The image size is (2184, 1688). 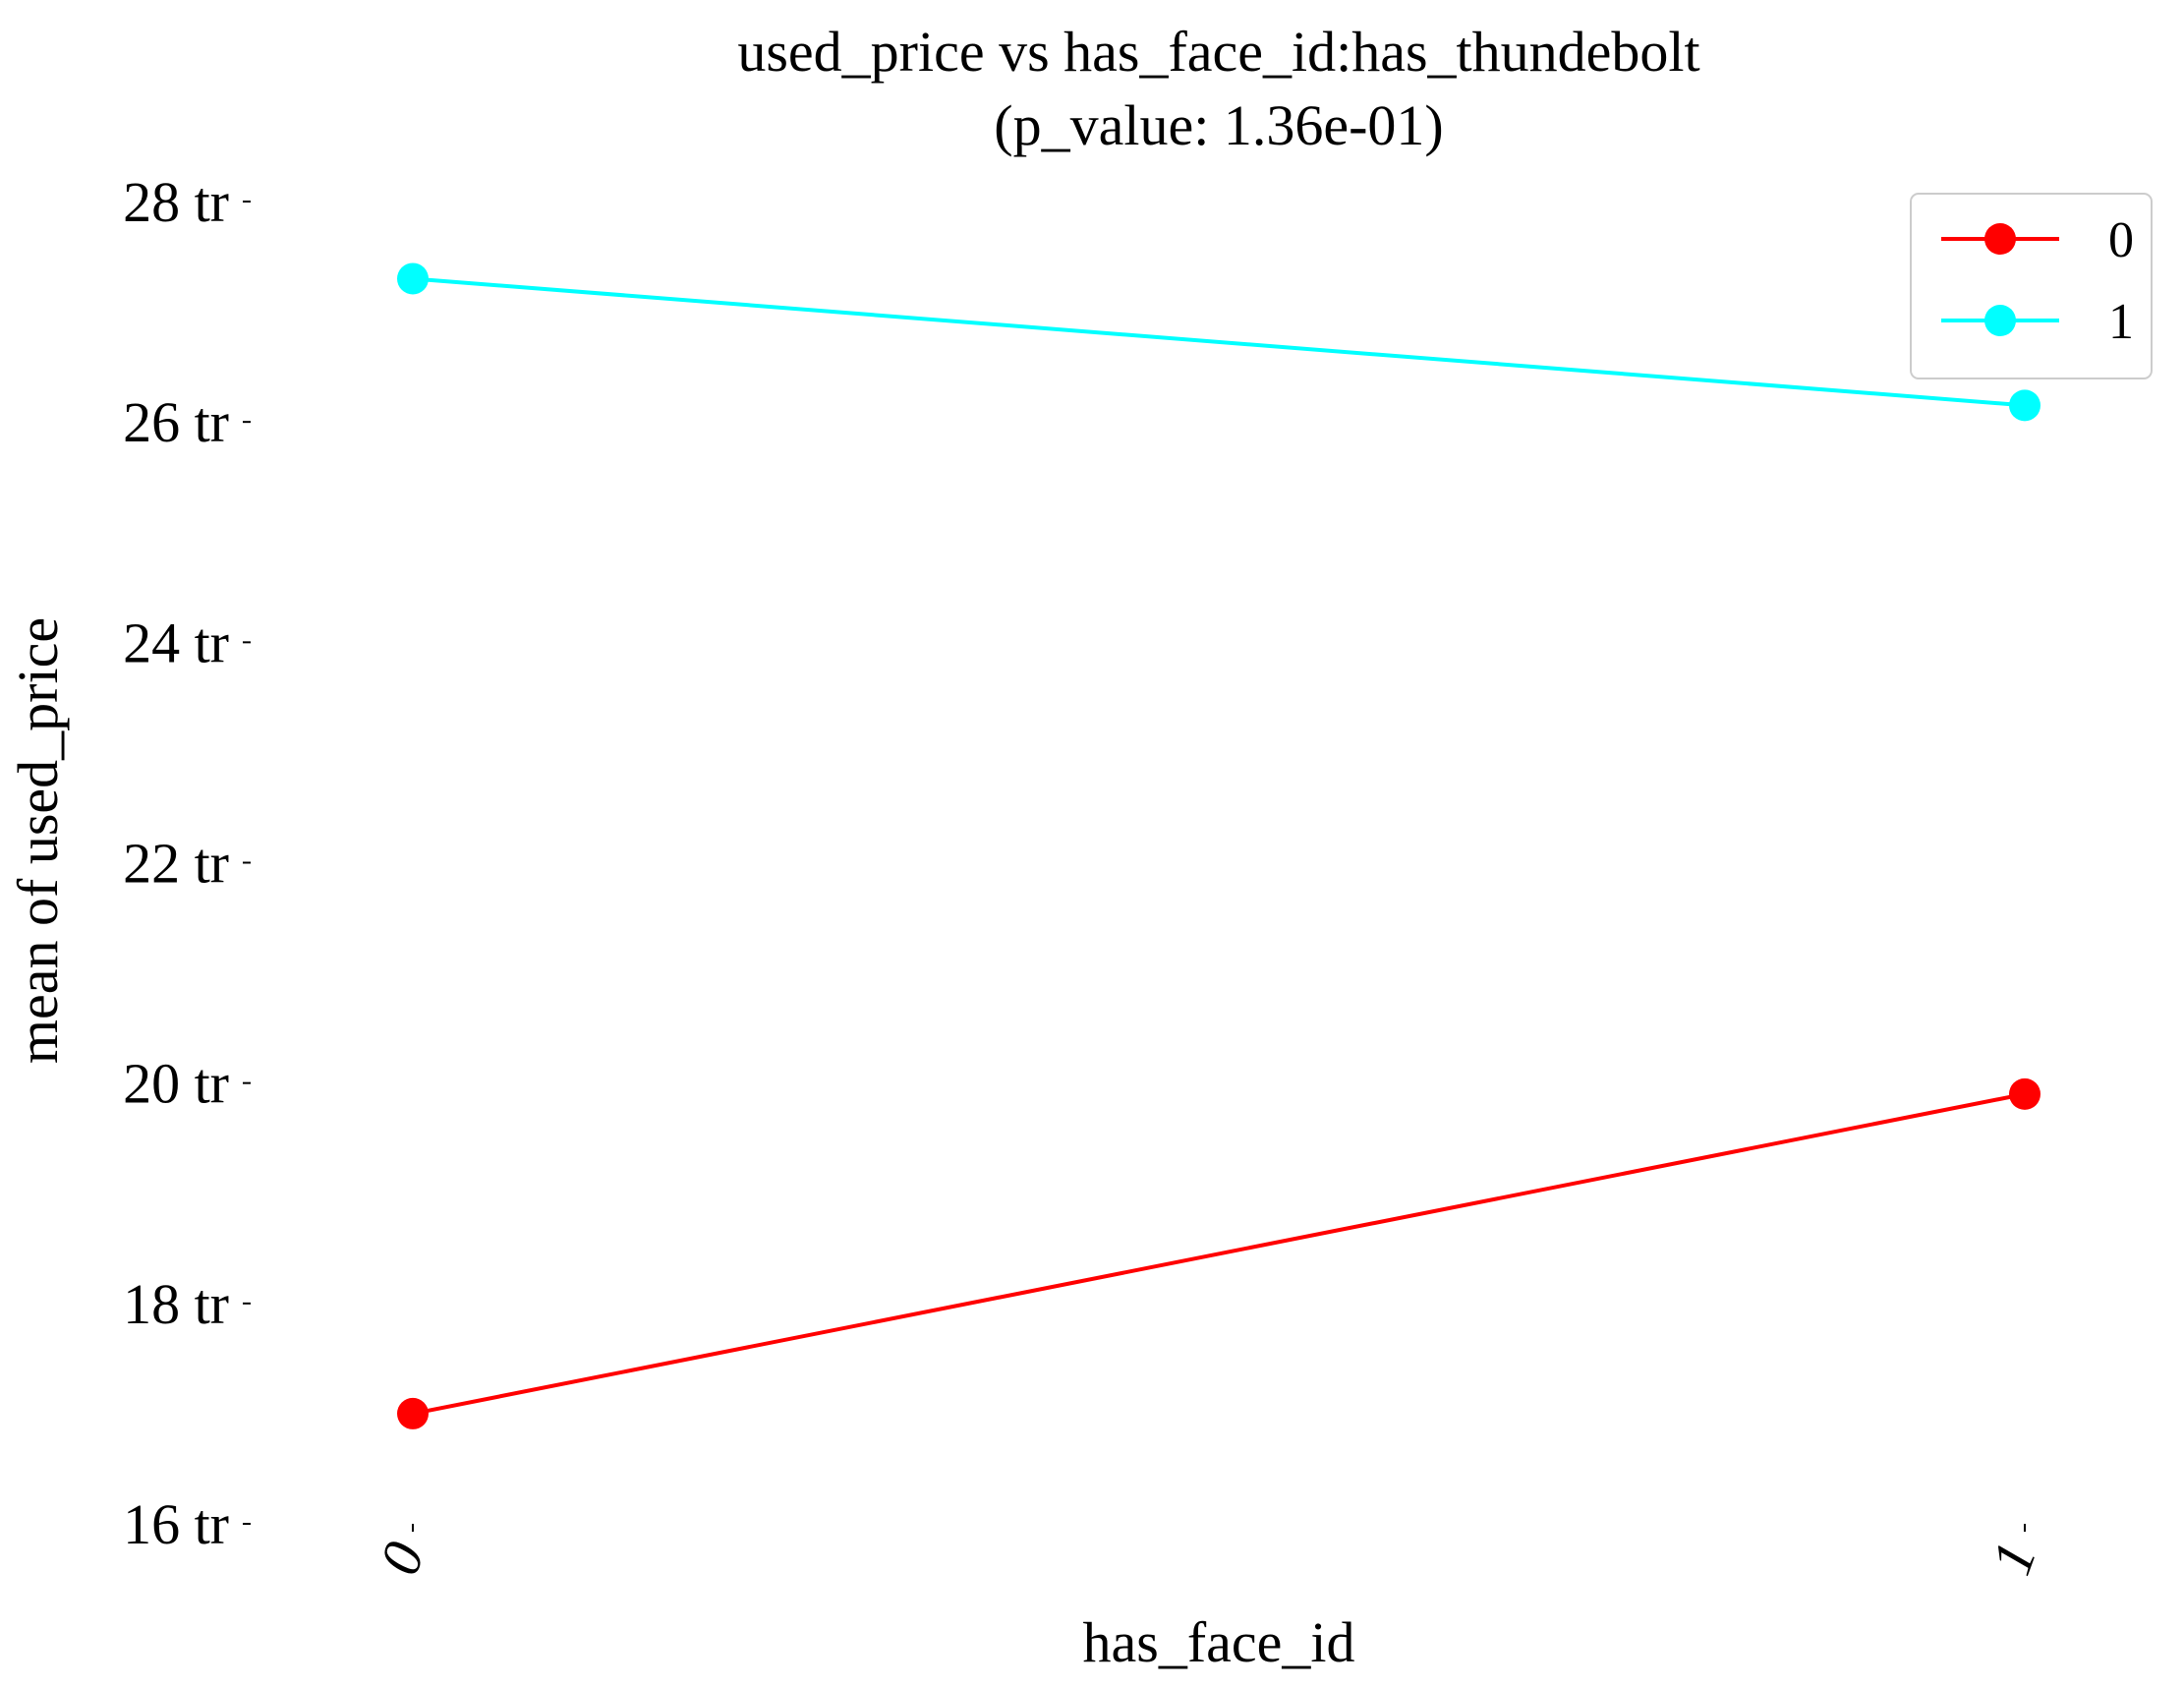 What do you see at coordinates (2037, 281) in the screenshot?
I see `legend-items: 01` at bounding box center [2037, 281].